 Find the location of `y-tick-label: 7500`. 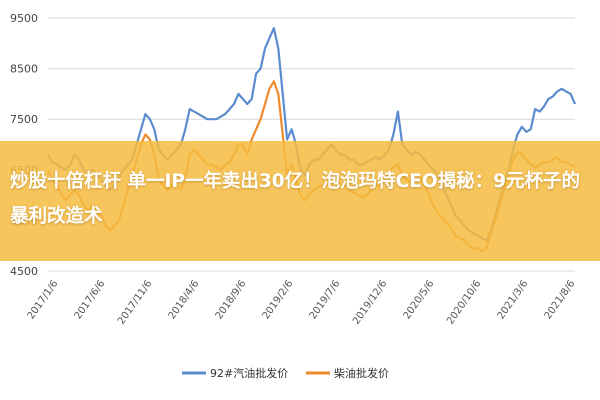

y-tick-label: 7500 is located at coordinates (24, 119).